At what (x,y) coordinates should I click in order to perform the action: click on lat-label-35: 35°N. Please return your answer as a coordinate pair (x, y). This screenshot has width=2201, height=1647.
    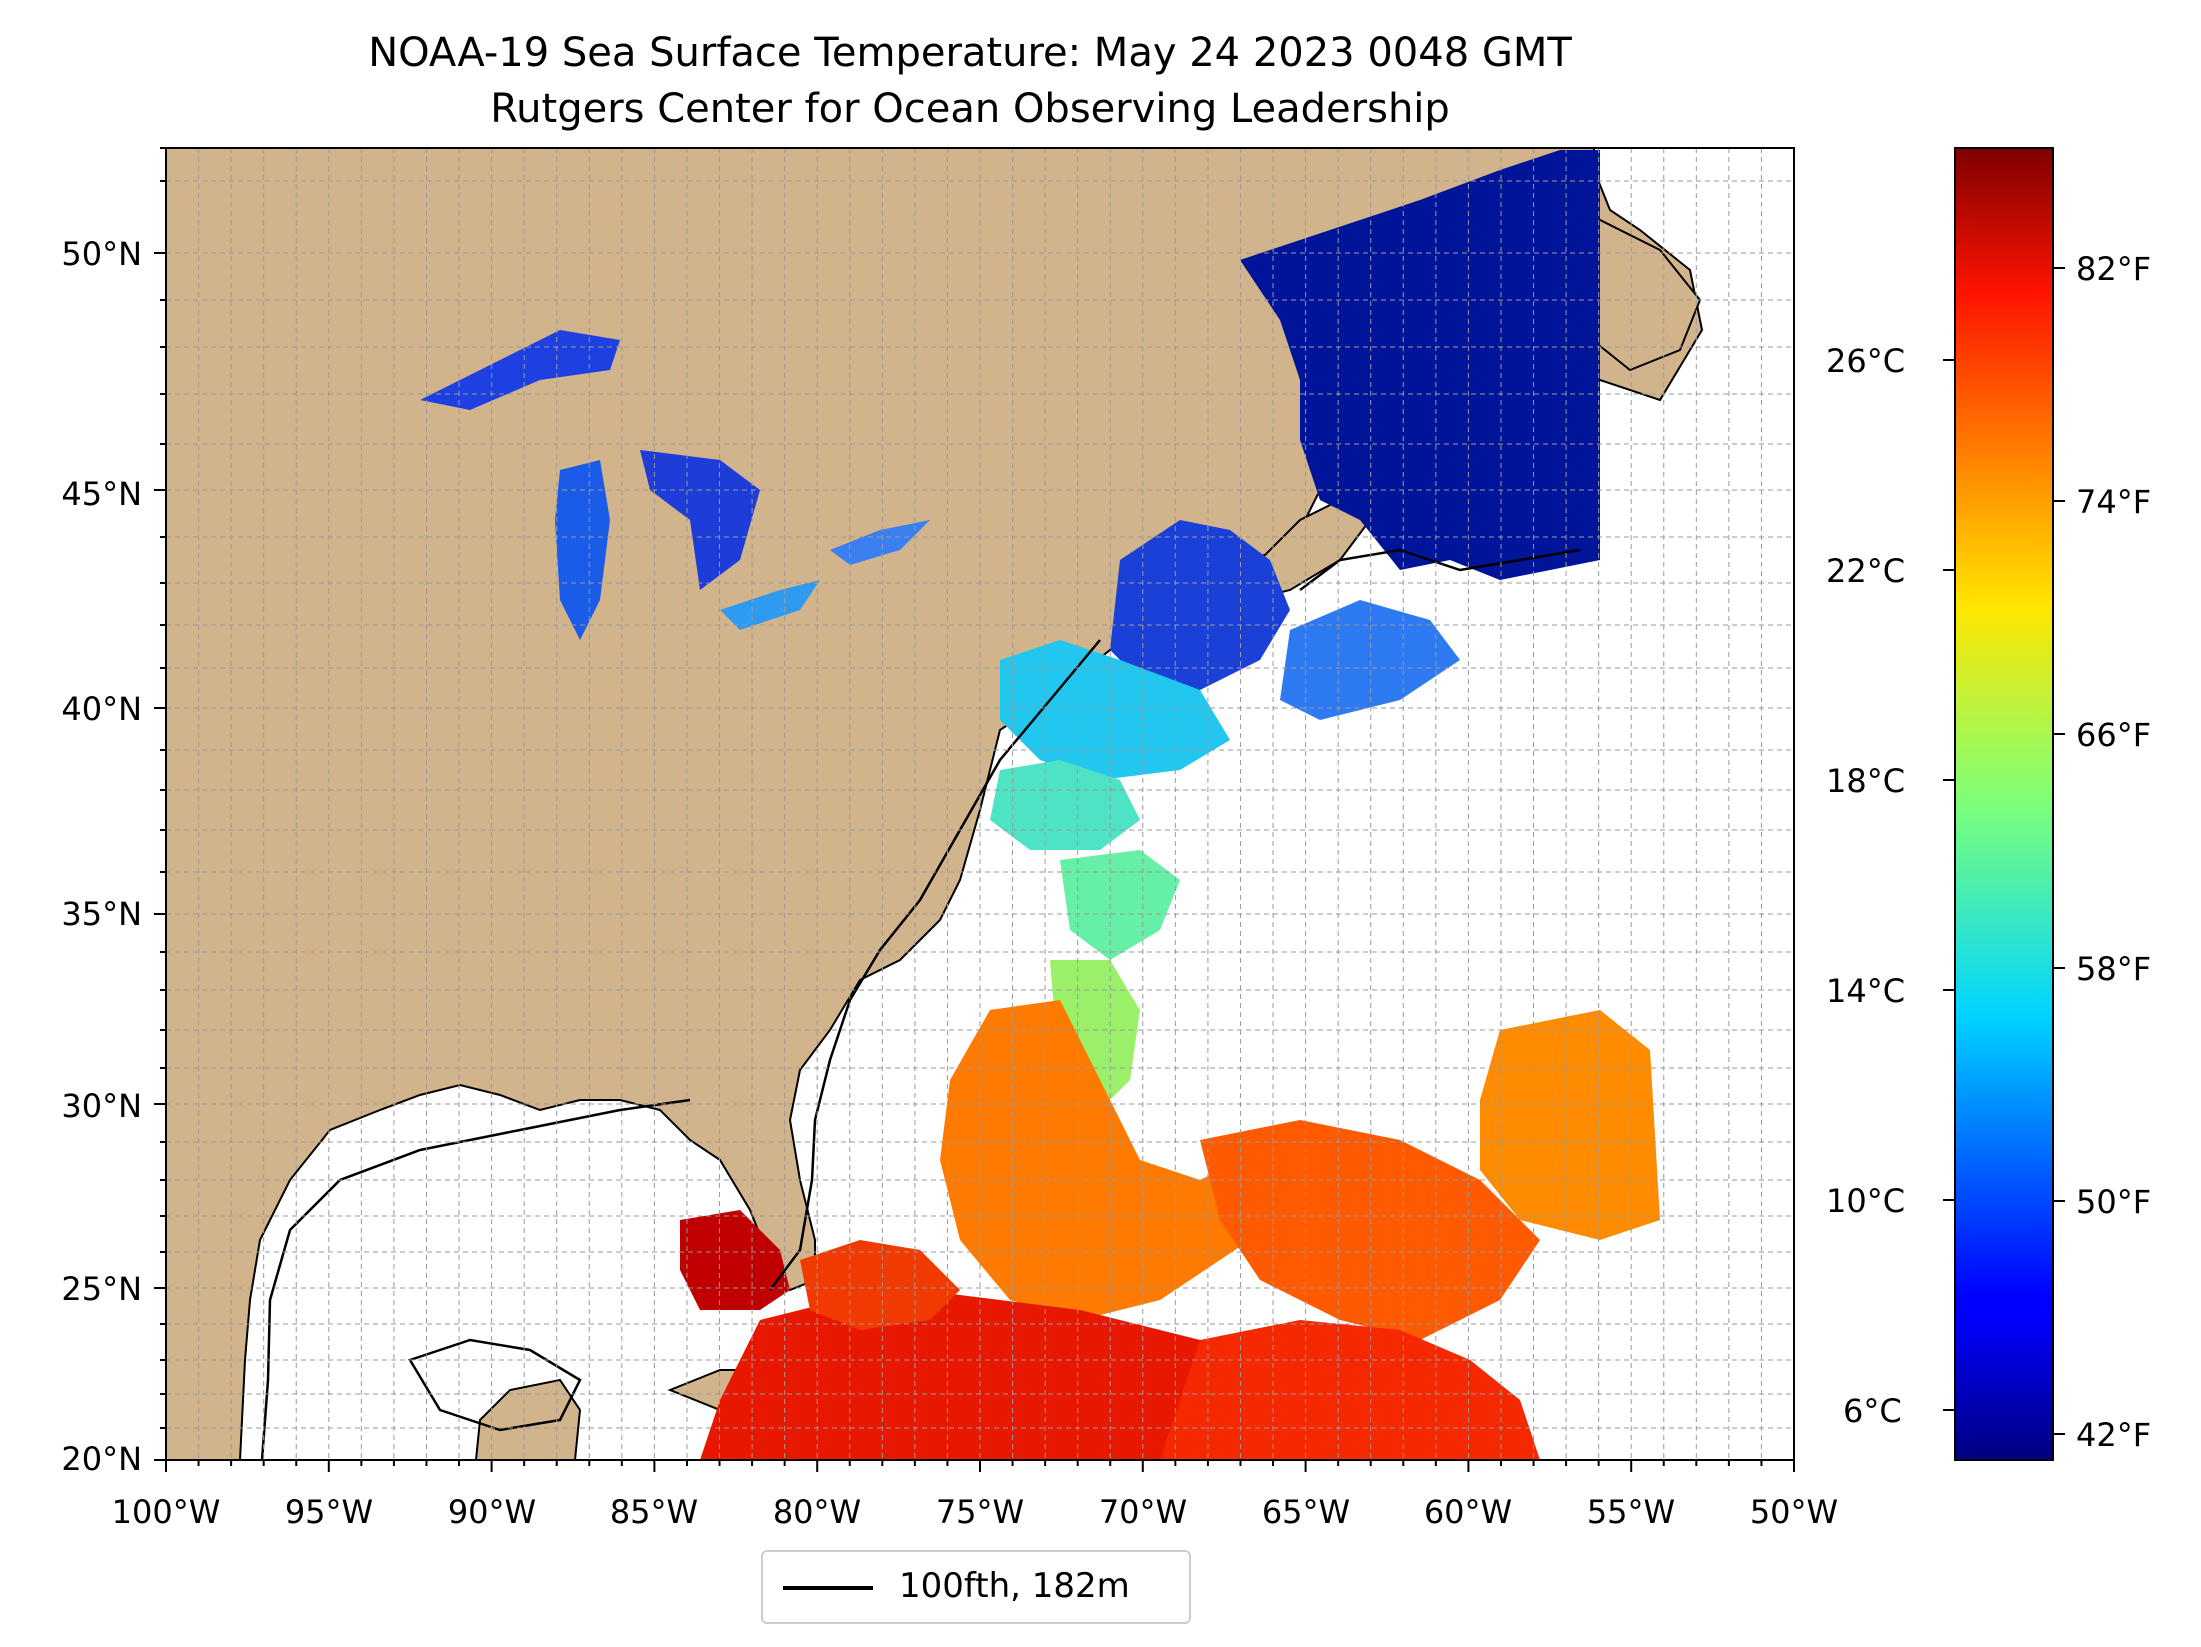
    Looking at the image, I should click on (101, 914).